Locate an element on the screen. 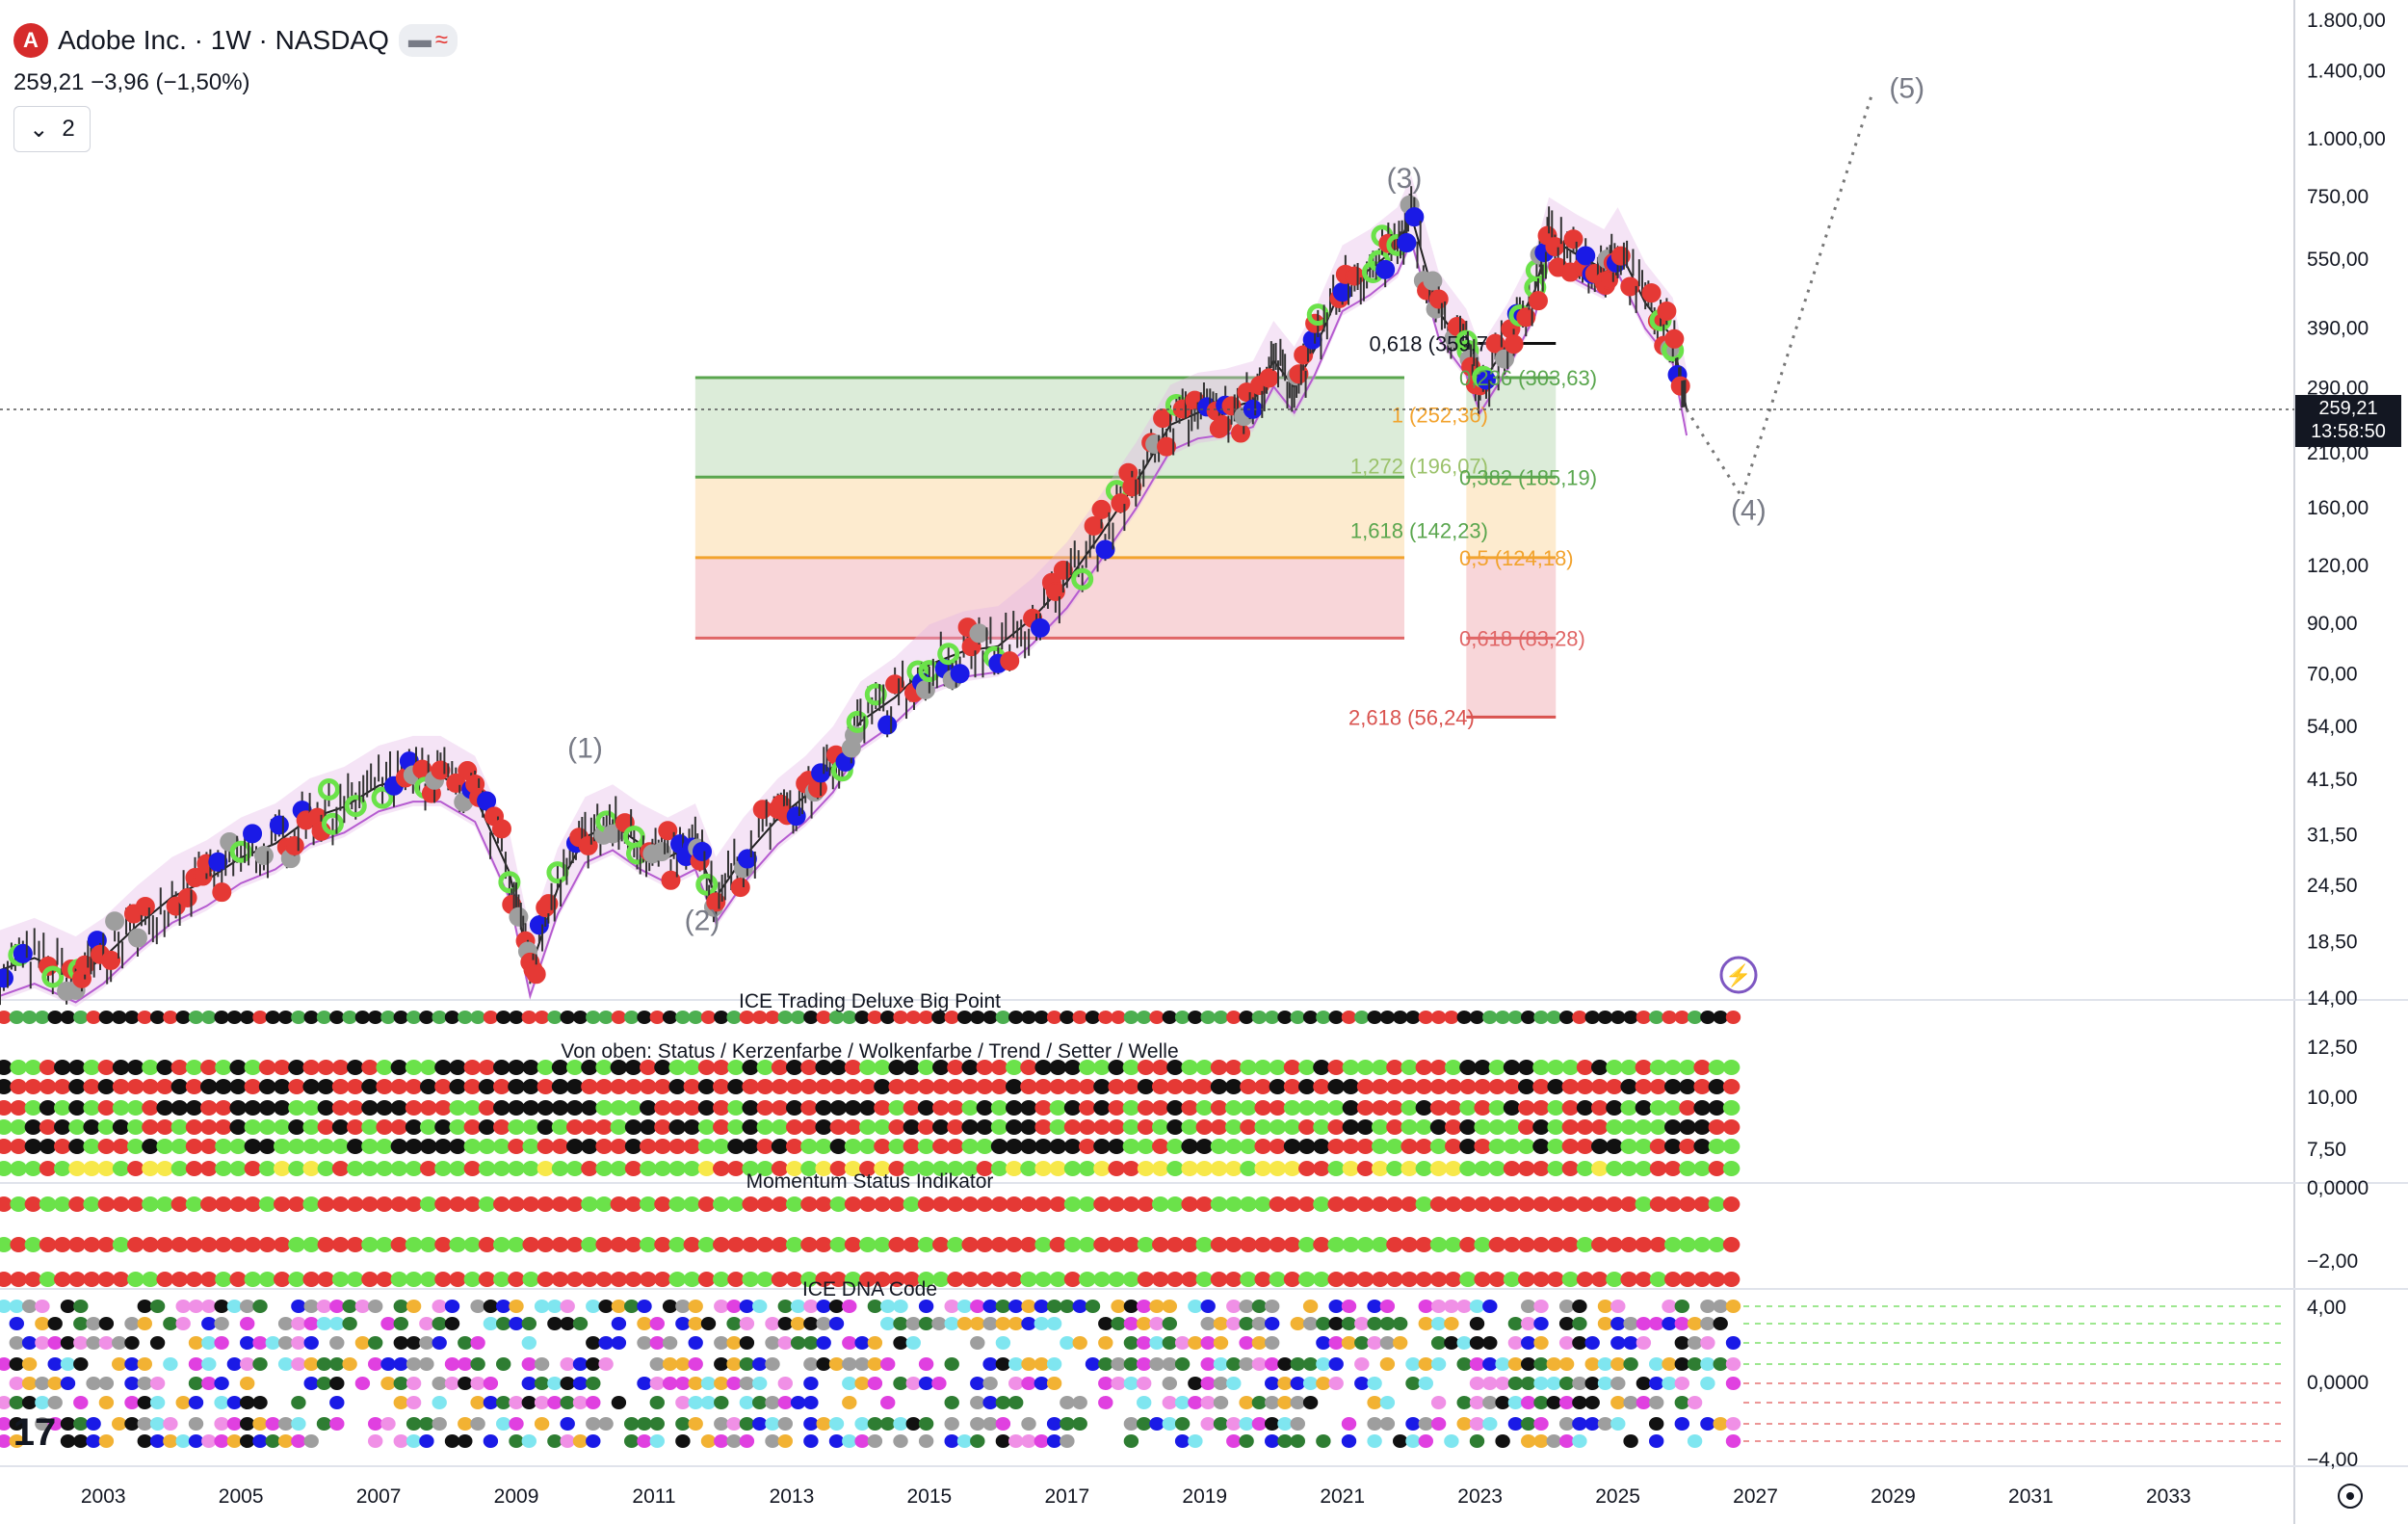 This screenshot has width=2408, height=1524. symbol-header: A Adobe Inc. · 1W · NASDAQ ▬ ≈ is located at coordinates (235, 40).